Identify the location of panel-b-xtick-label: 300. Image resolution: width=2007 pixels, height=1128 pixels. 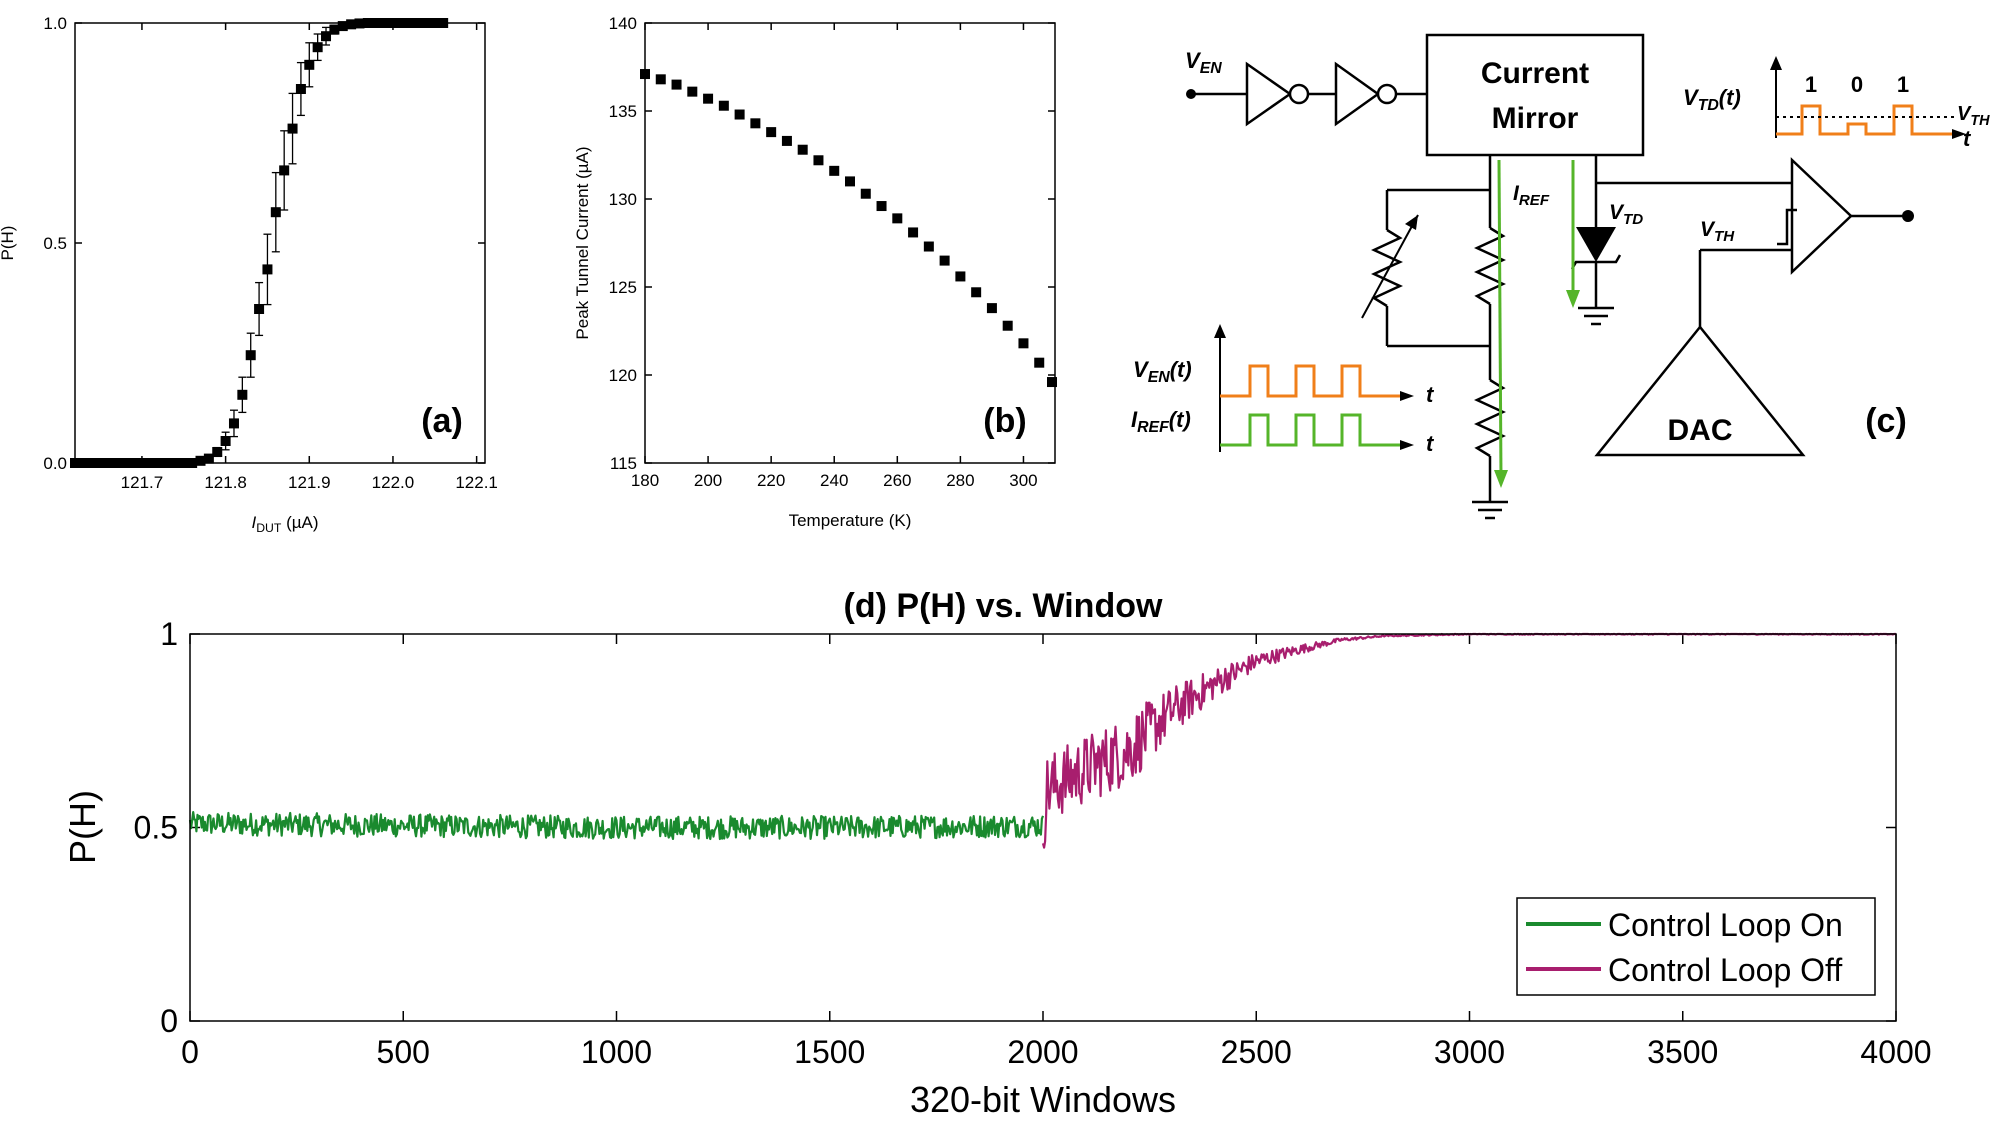
(1023, 480).